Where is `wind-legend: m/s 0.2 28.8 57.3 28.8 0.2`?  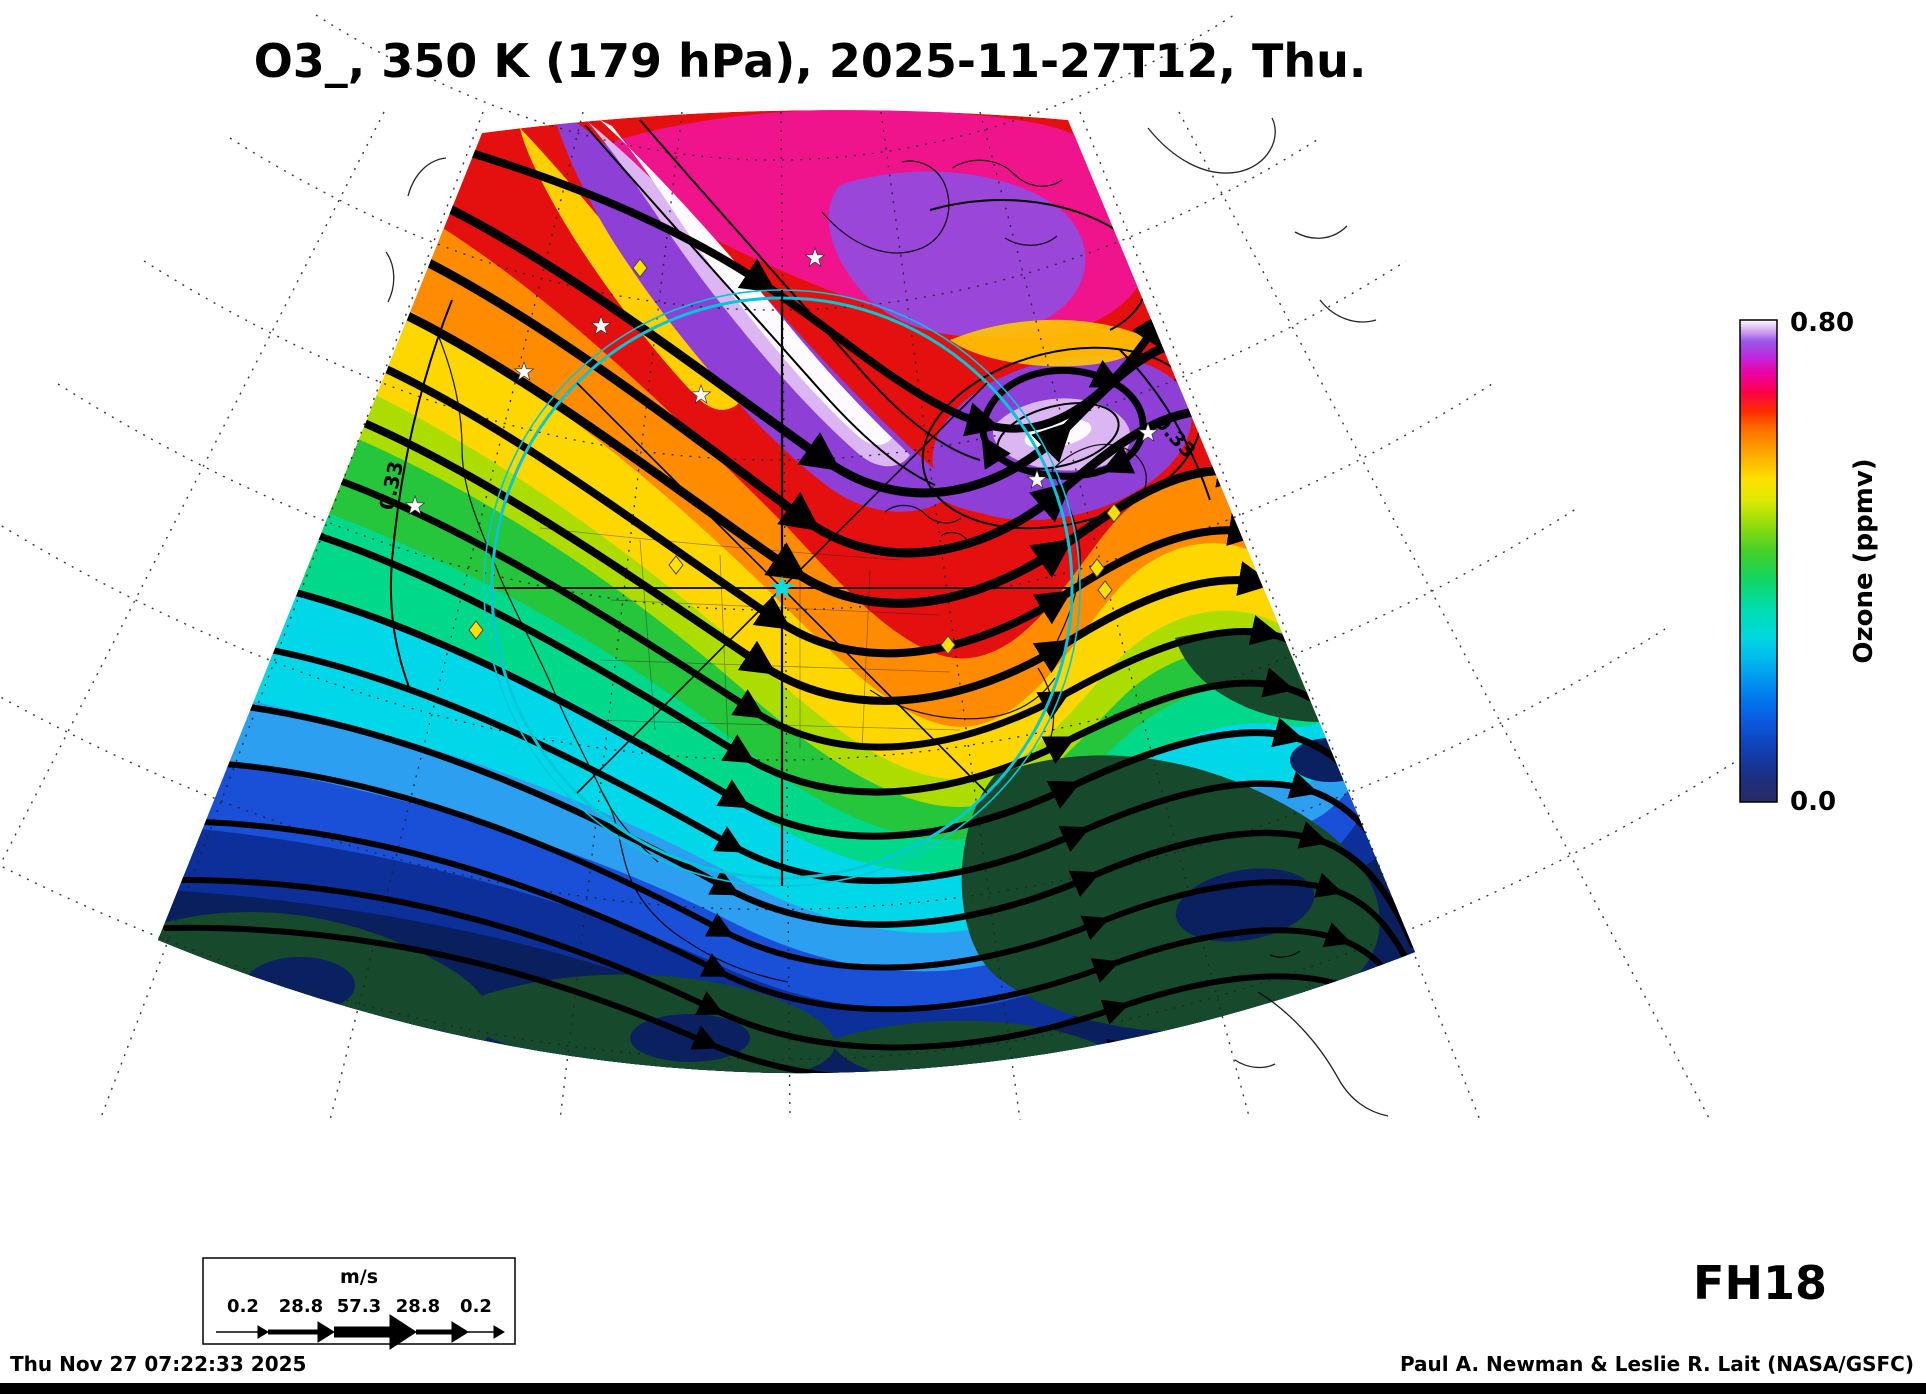 wind-legend: m/s 0.2 28.8 57.3 28.8 0.2 is located at coordinates (359, 1303).